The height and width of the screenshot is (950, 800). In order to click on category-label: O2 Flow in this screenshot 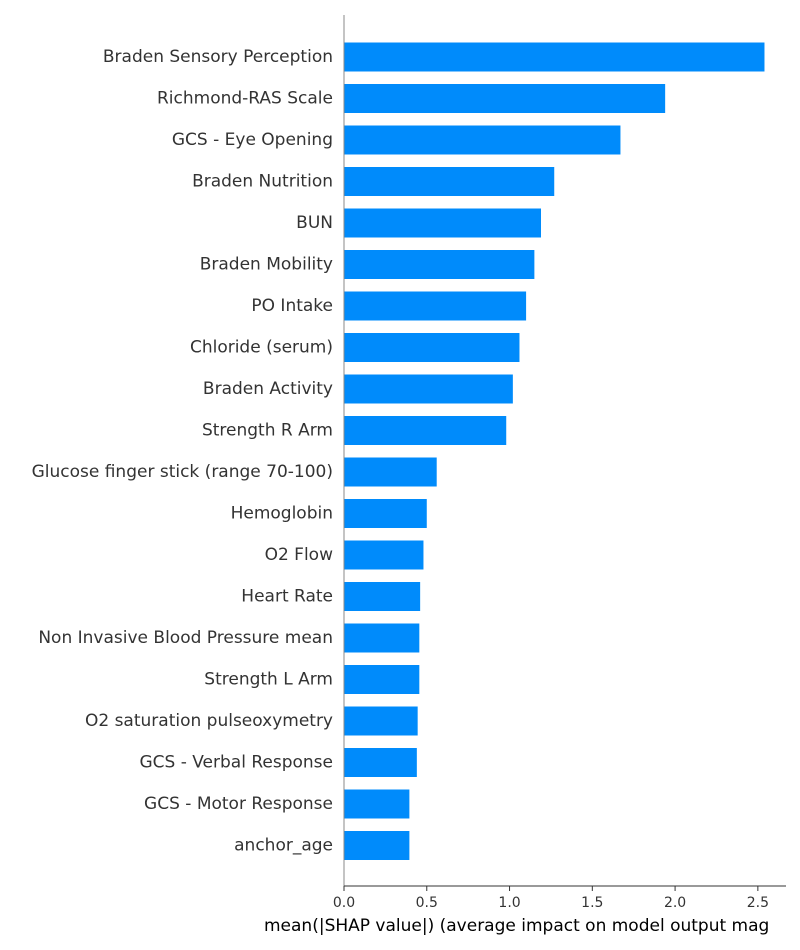, I will do `click(299, 555)`.